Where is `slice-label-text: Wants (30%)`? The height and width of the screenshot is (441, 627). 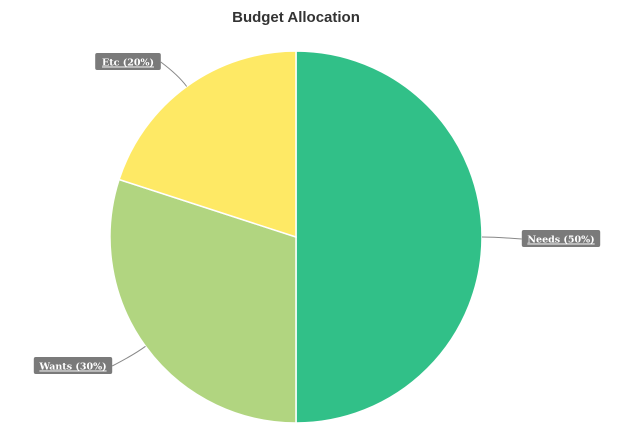 slice-label-text: Wants (30%) is located at coordinates (72, 367).